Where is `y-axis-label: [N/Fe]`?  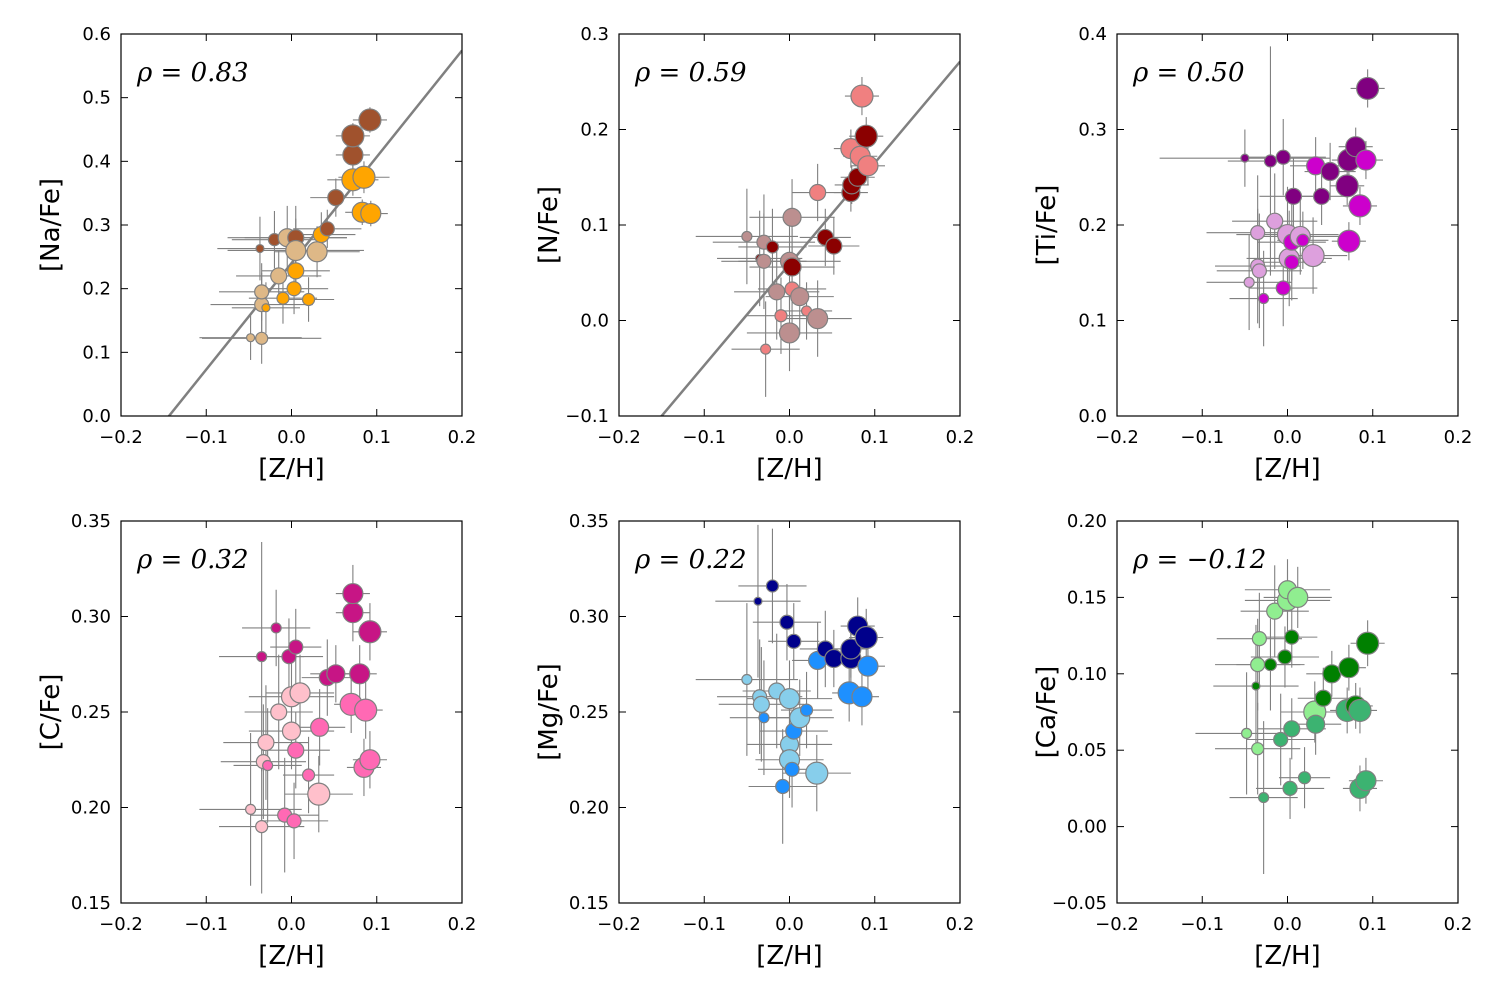
y-axis-label: [N/Fe] is located at coordinates (549, 225).